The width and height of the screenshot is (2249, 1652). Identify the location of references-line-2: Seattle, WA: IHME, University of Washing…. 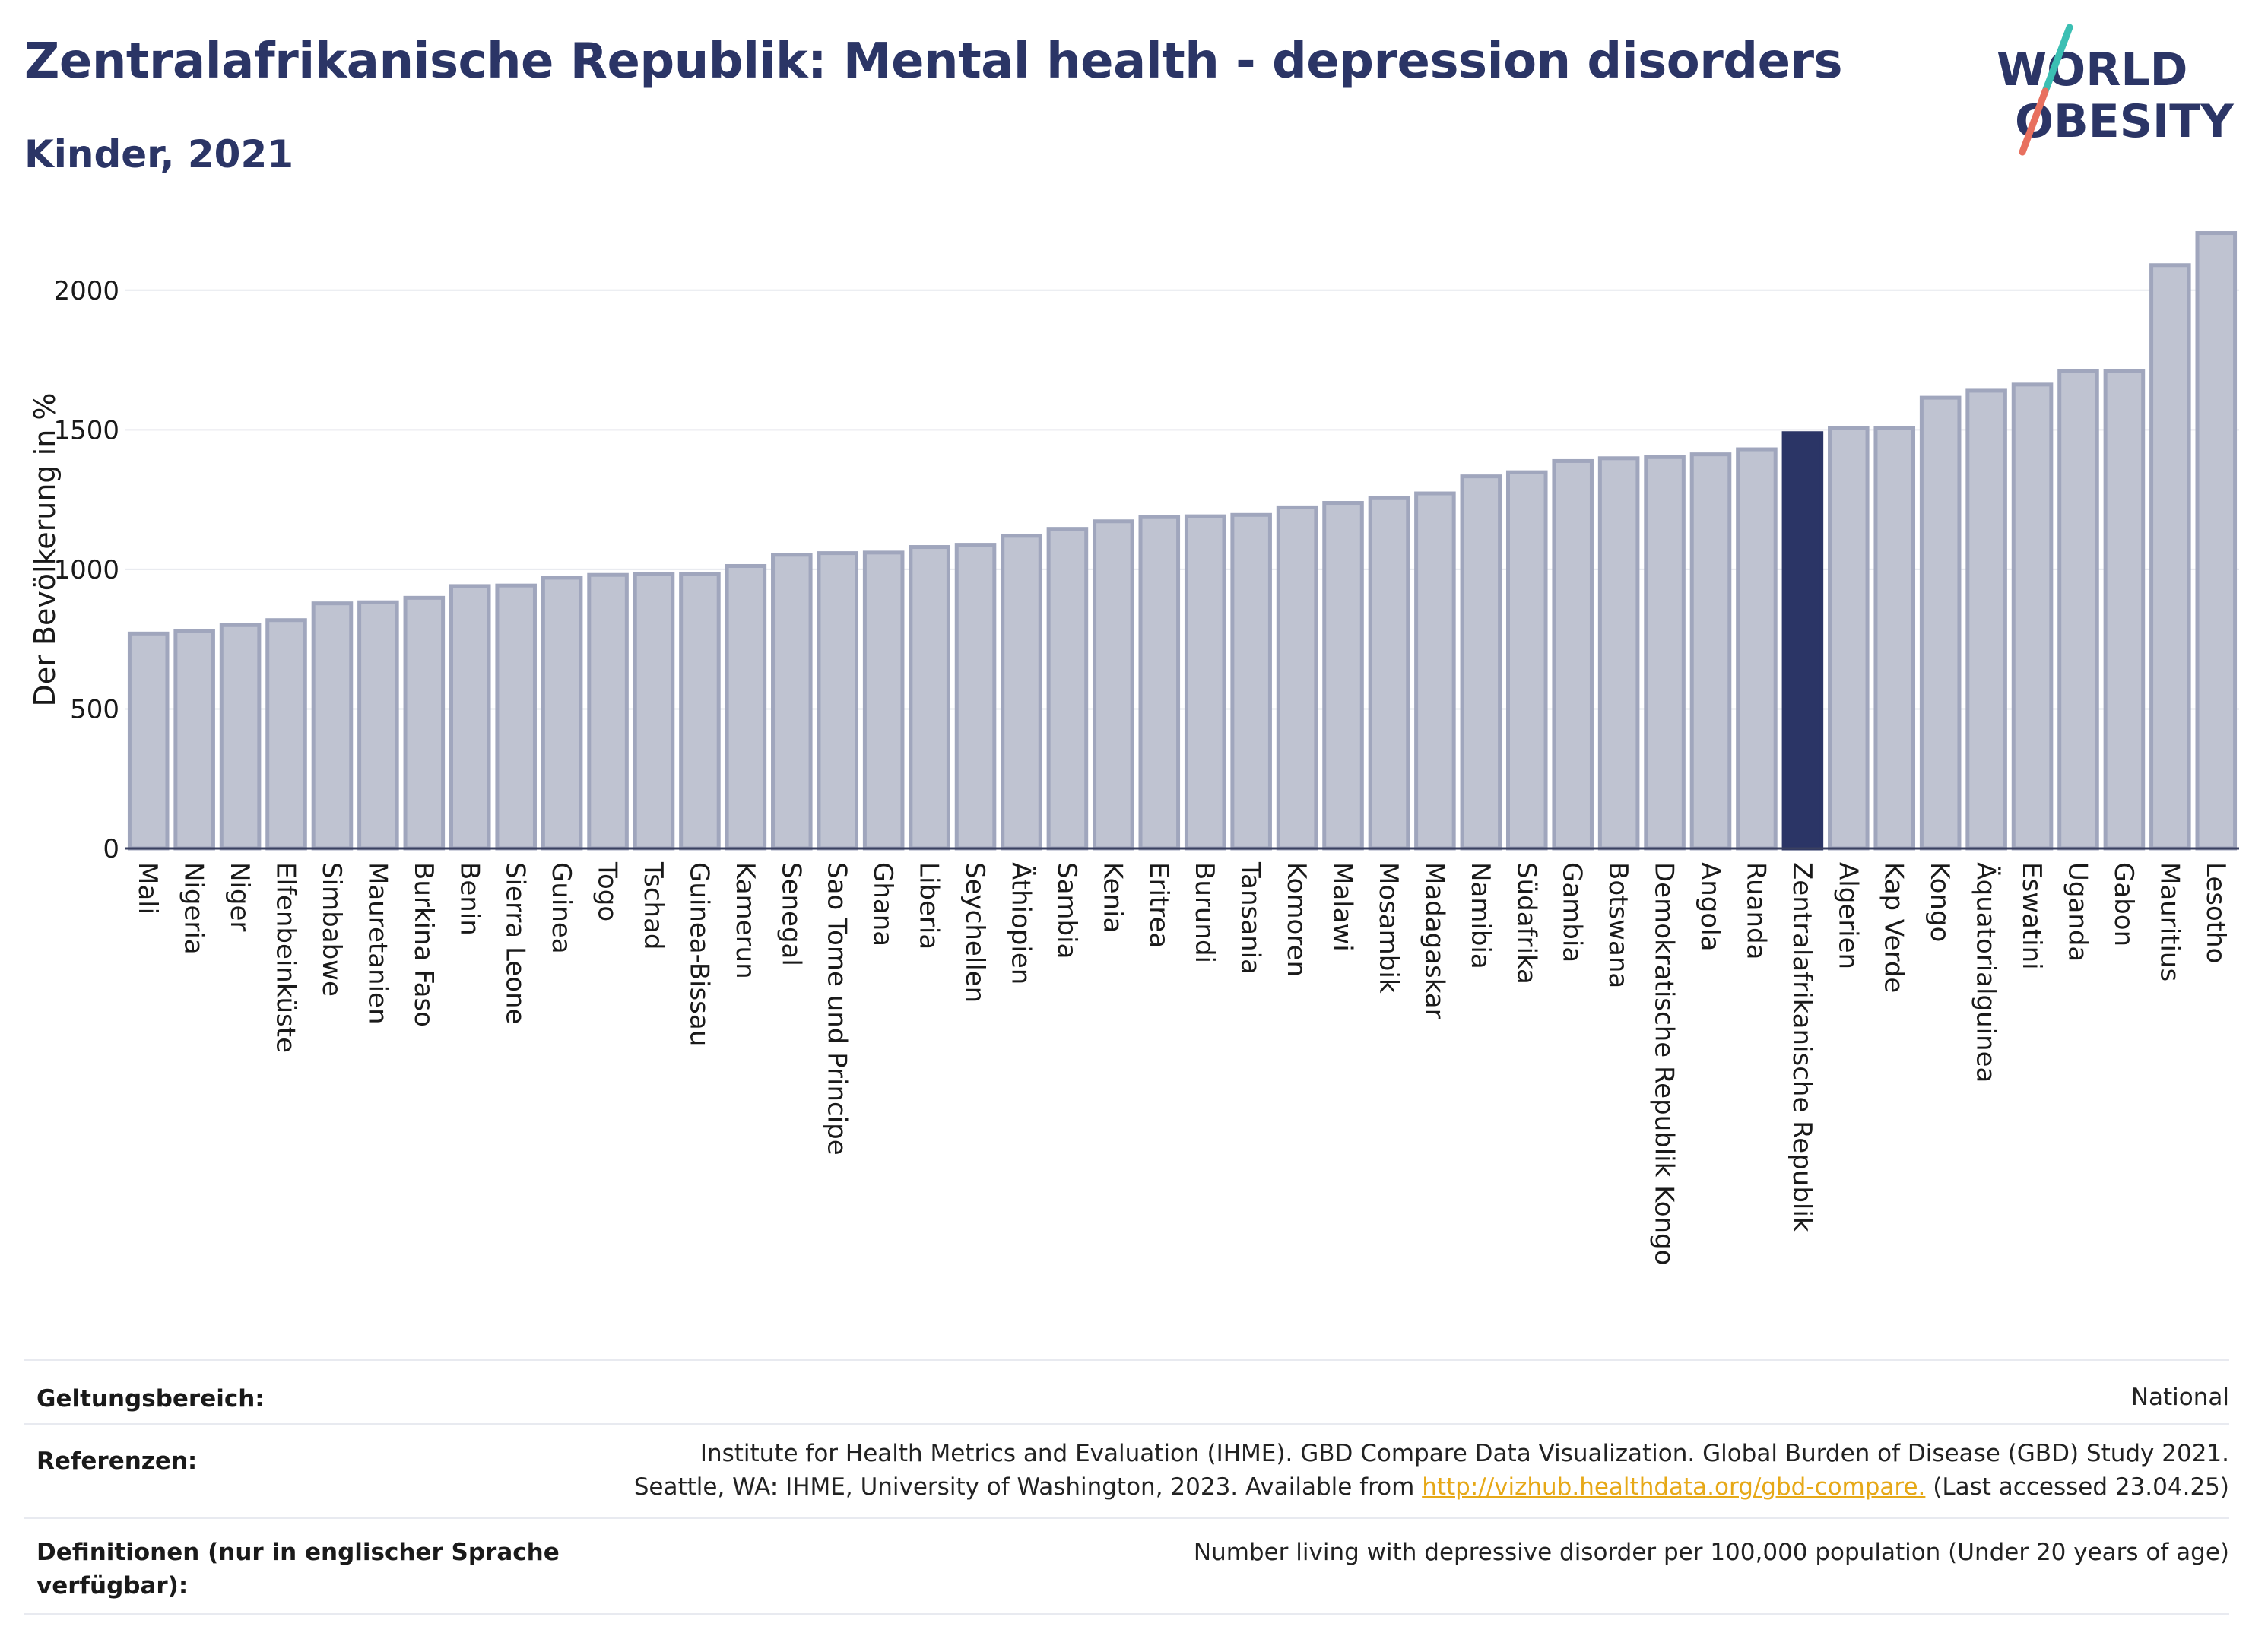
(1431, 1487).